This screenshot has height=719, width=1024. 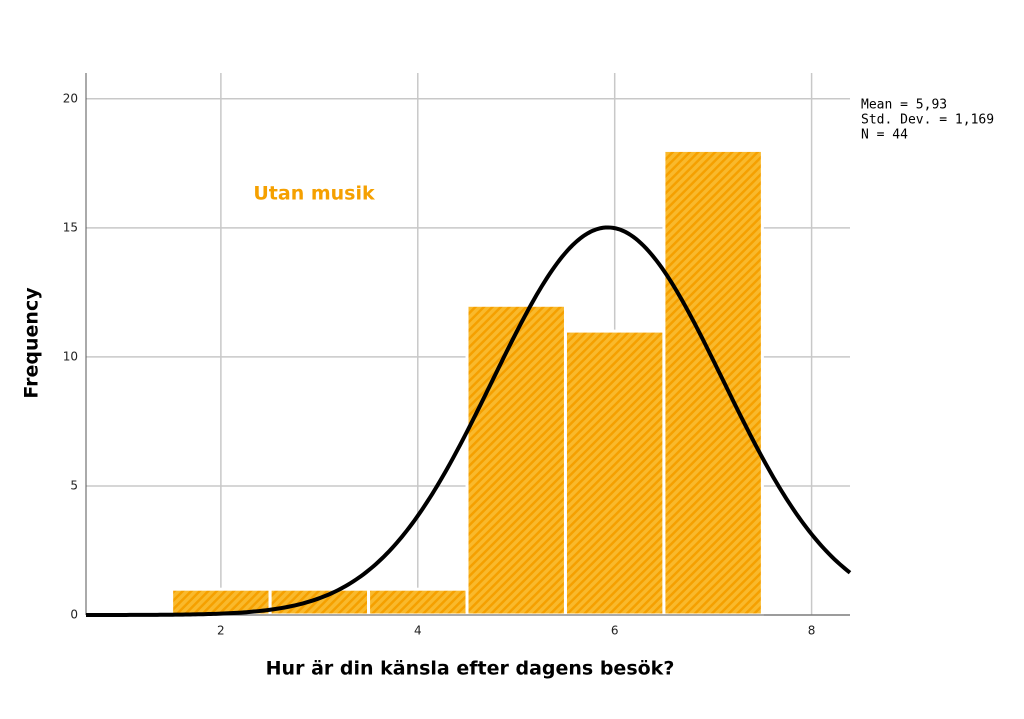 What do you see at coordinates (70, 98) in the screenshot?
I see `y-tick-label: 20` at bounding box center [70, 98].